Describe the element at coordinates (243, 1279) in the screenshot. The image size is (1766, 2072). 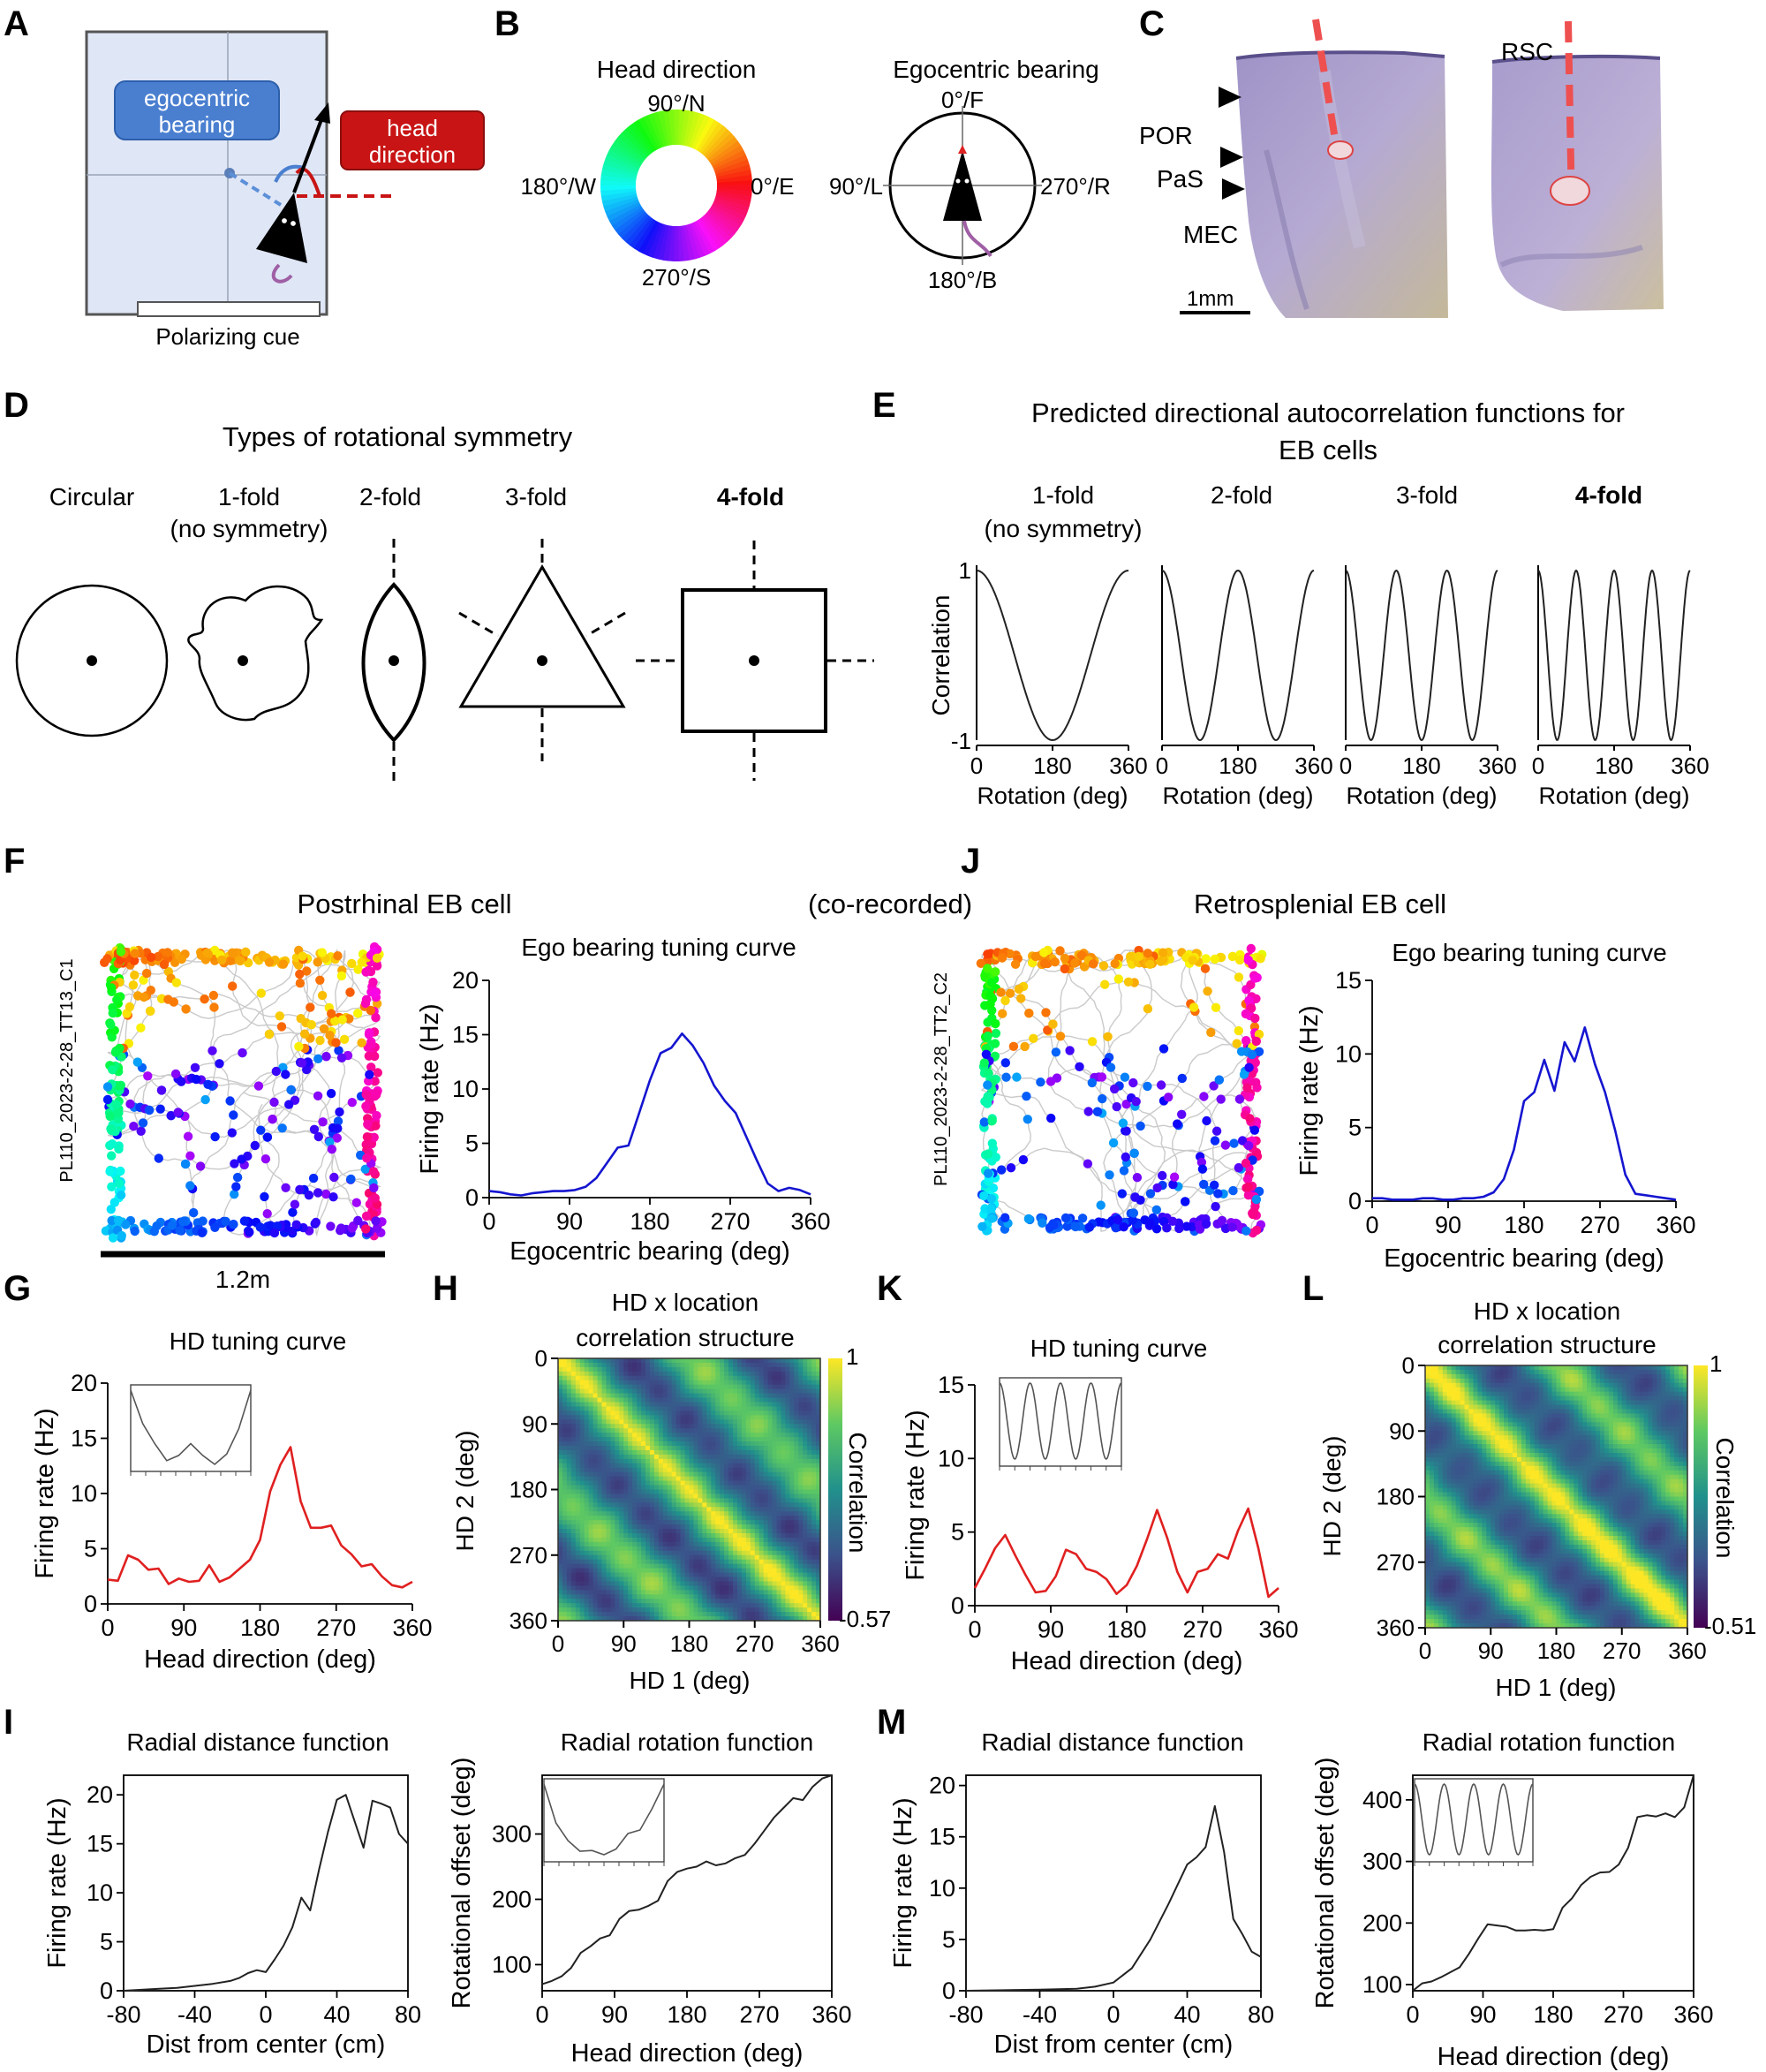
I see `scale-label-f: 1.2m` at that location.